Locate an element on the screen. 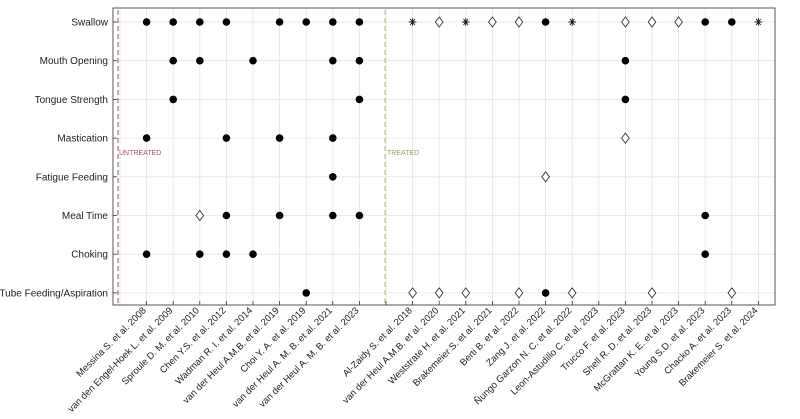 The image size is (800, 419). x-tick-label: van den Engel-Hoek L. et al. 2009 is located at coordinates (120, 359).